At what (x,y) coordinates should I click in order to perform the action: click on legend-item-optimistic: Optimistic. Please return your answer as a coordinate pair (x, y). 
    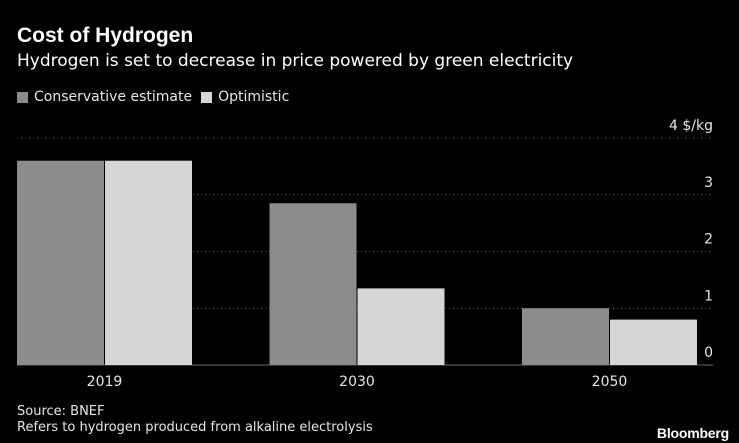
    Looking at the image, I should click on (245, 97).